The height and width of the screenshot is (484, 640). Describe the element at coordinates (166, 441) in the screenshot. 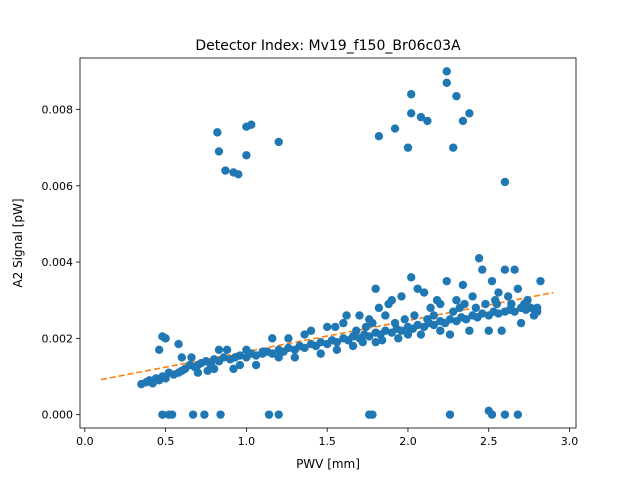

I see `x-tick-label: 0.5` at that location.